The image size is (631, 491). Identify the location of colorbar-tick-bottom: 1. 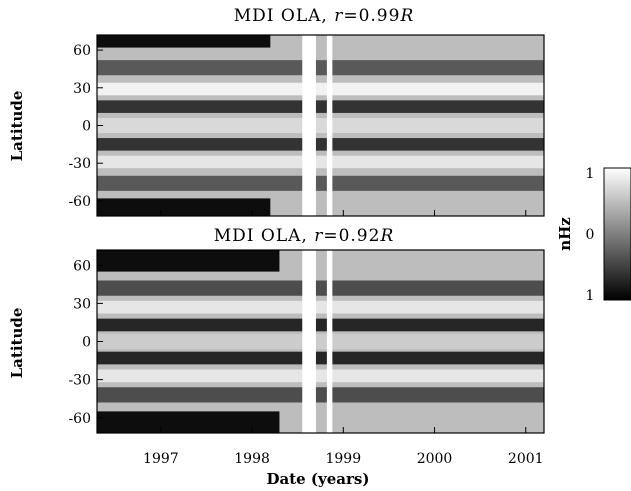
(590, 296).